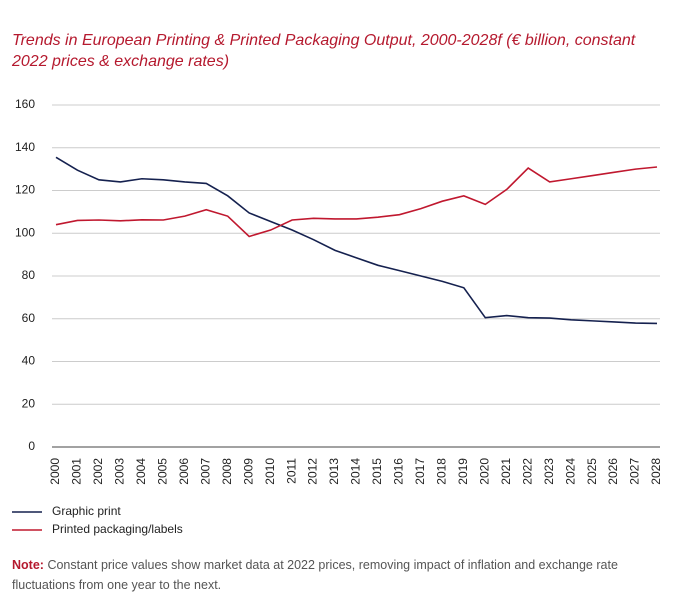 Image resolution: width=700 pixels, height=607 pixels. Describe the element at coordinates (29, 275) in the screenshot. I see `y-tick-label: 80` at that location.